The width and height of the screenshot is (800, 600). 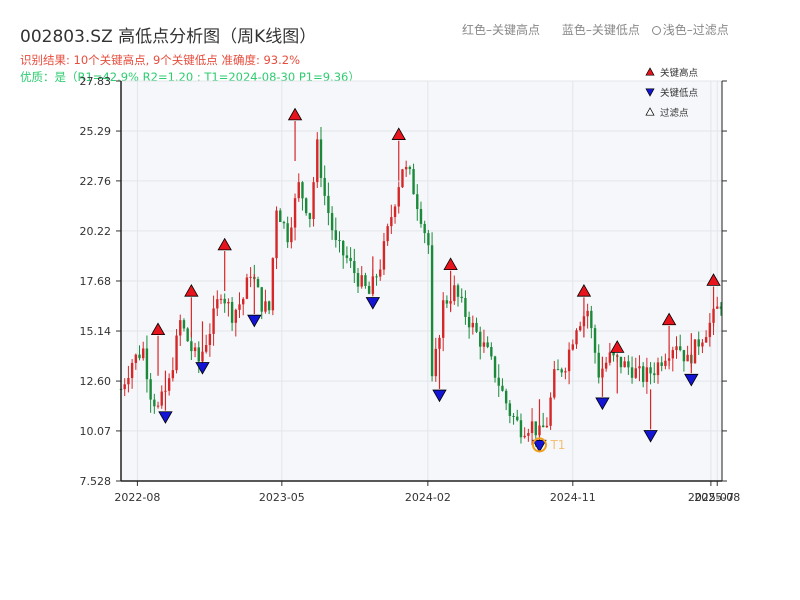 What do you see at coordinates (674, 113) in the screenshot?
I see `legend-filtered-label: 过滤点` at bounding box center [674, 113].